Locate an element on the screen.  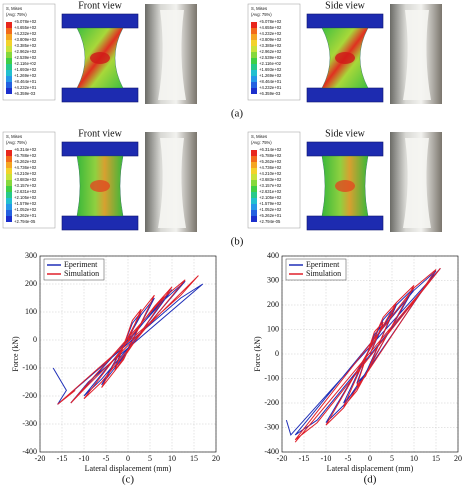
y-tick-label: 400 is located at coordinates (273, 255).